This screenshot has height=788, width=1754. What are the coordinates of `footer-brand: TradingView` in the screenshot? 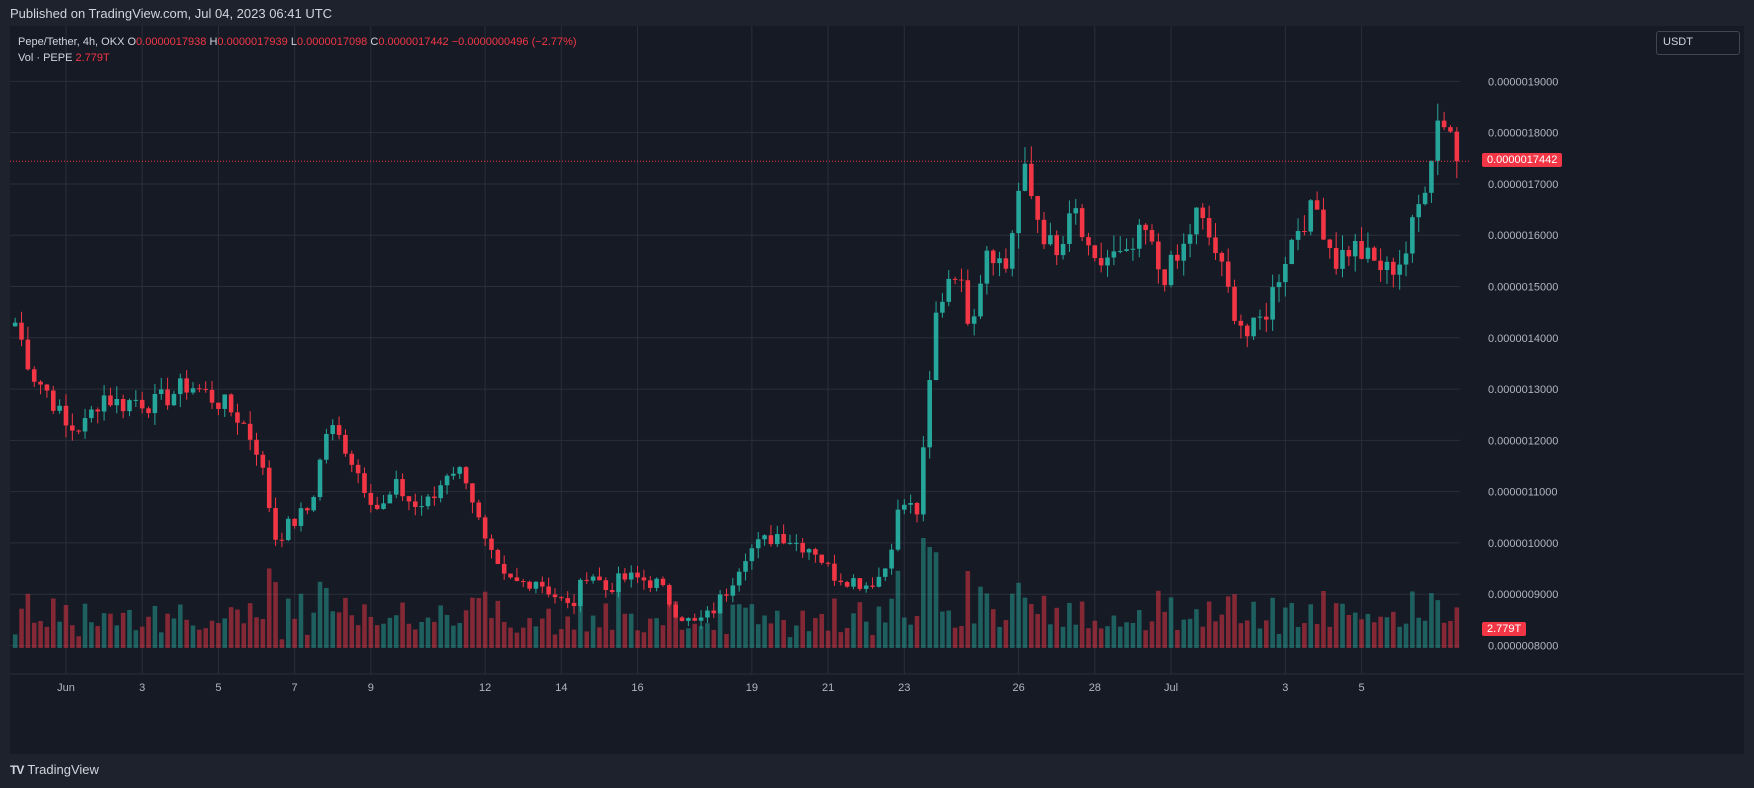 It's located at (63, 769).